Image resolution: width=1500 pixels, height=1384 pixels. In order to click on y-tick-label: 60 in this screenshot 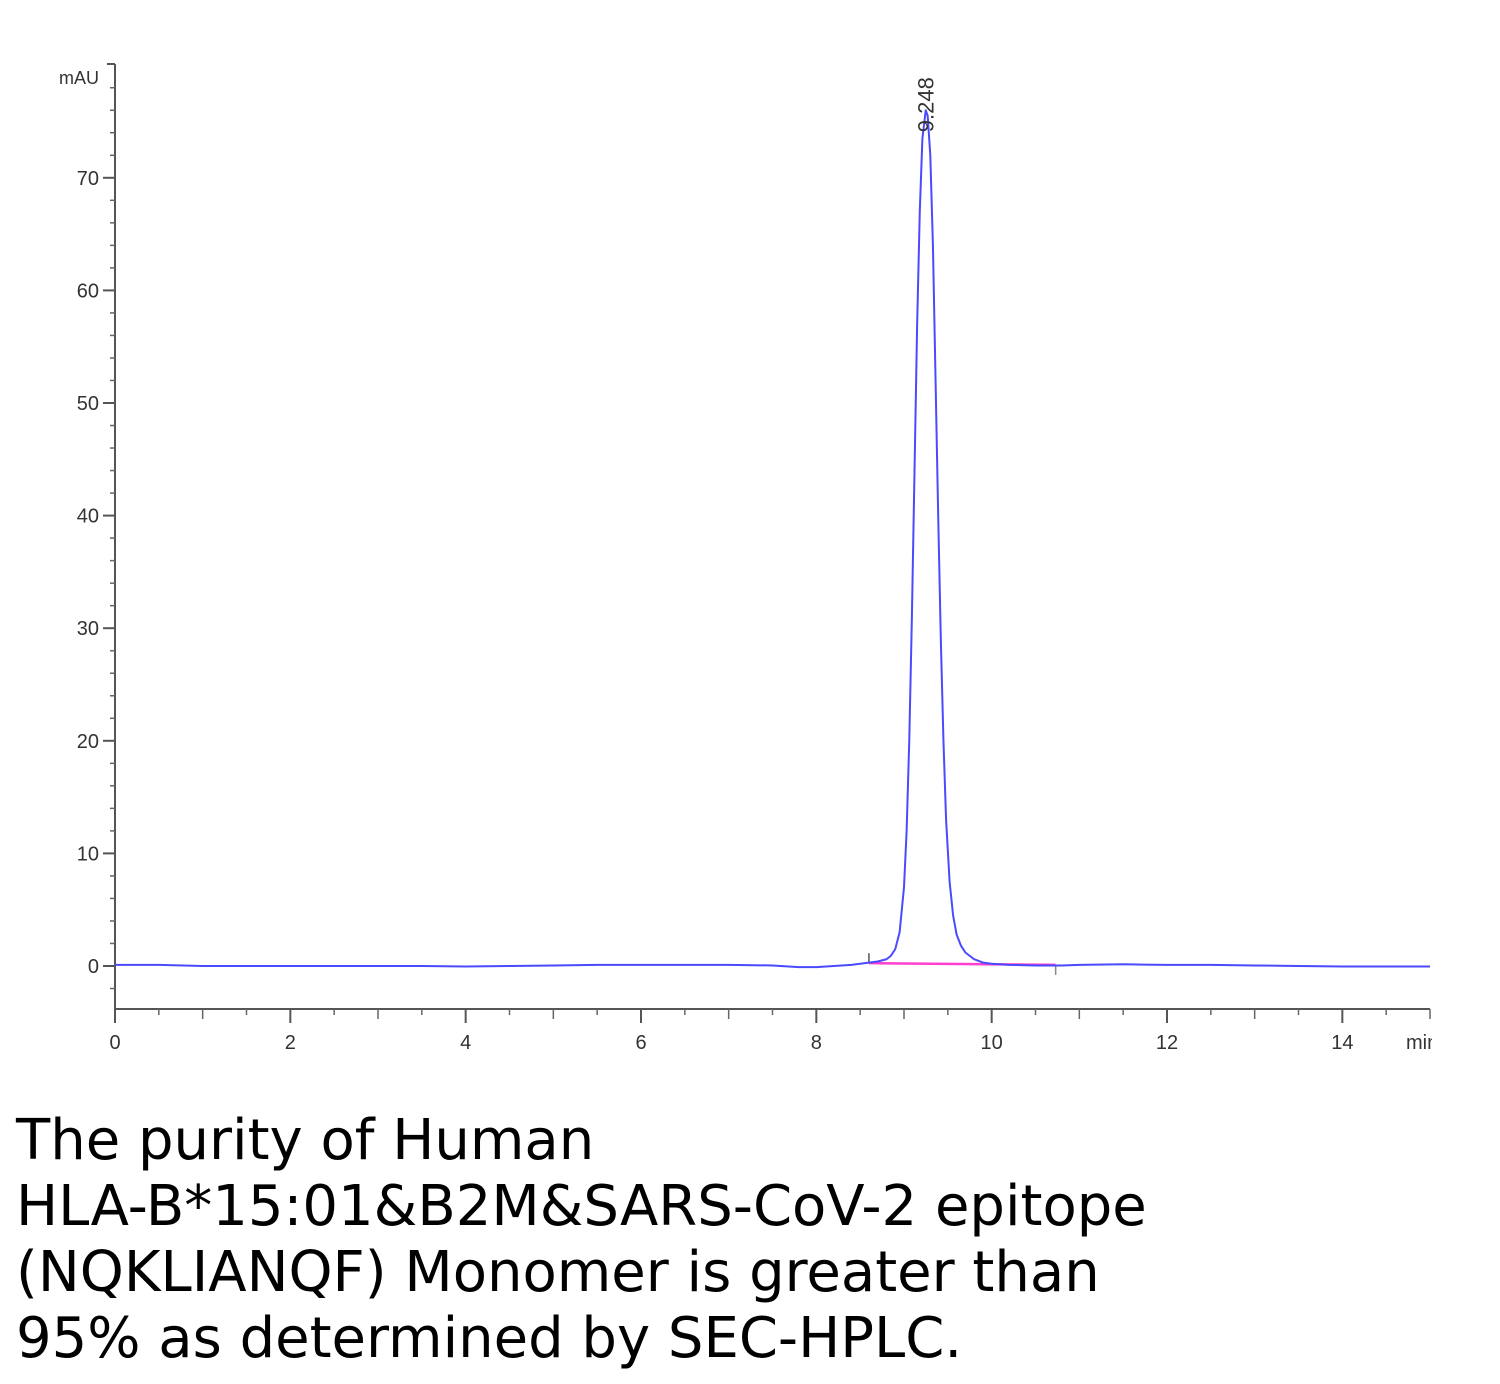, I will do `click(88, 291)`.